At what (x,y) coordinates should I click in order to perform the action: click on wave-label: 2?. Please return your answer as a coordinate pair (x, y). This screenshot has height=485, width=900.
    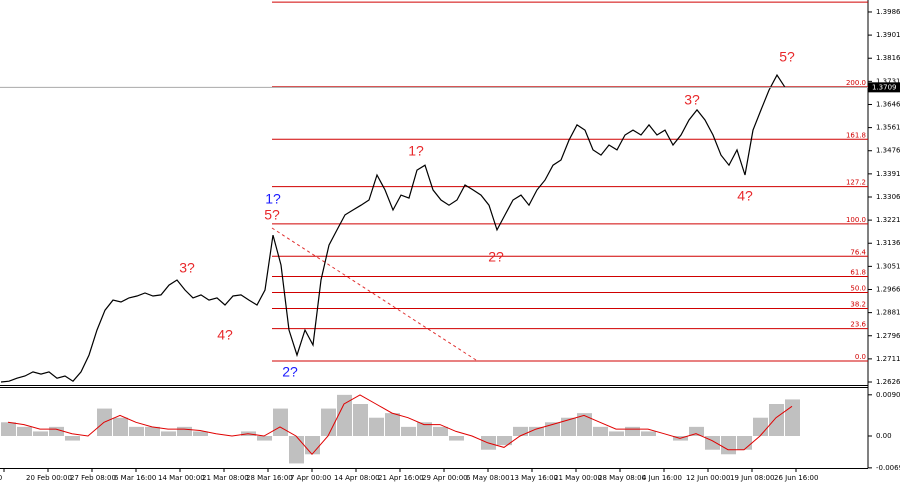
    Looking at the image, I should click on (496, 257).